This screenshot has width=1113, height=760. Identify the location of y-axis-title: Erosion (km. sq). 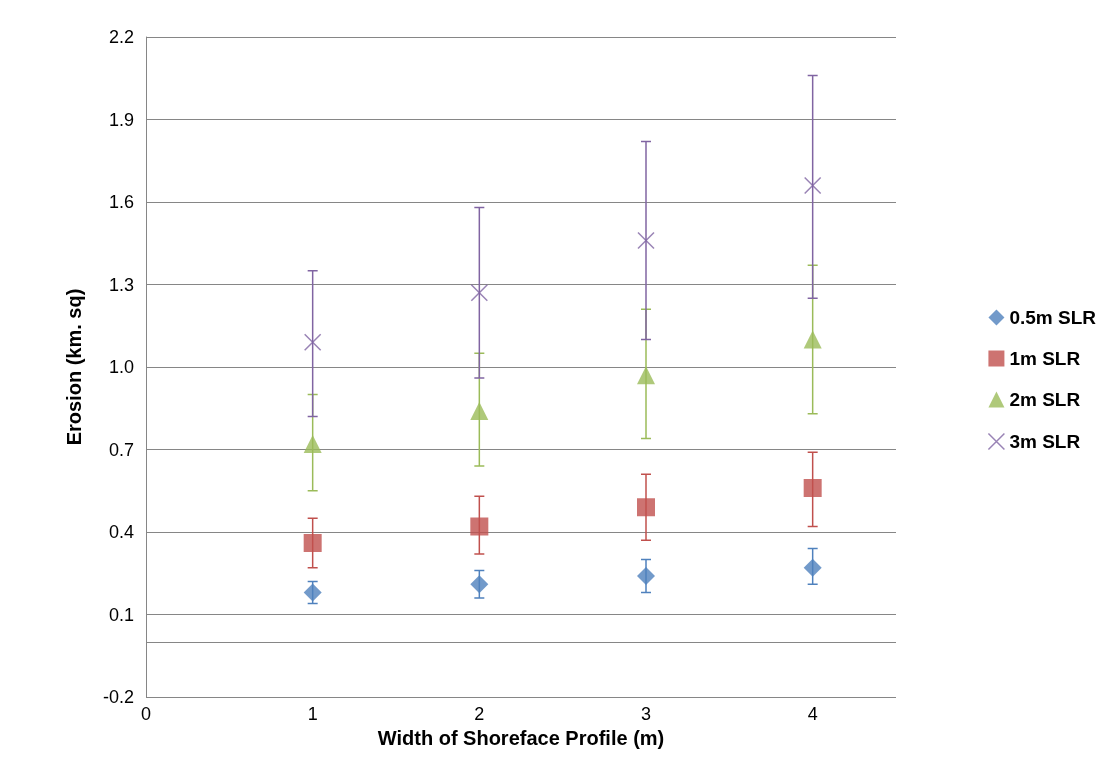
(74, 367).